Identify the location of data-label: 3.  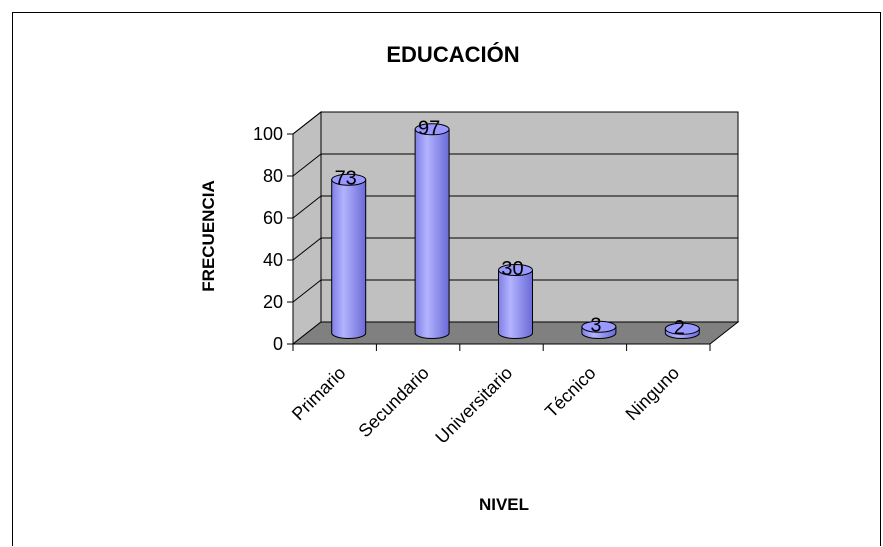
(595, 326).